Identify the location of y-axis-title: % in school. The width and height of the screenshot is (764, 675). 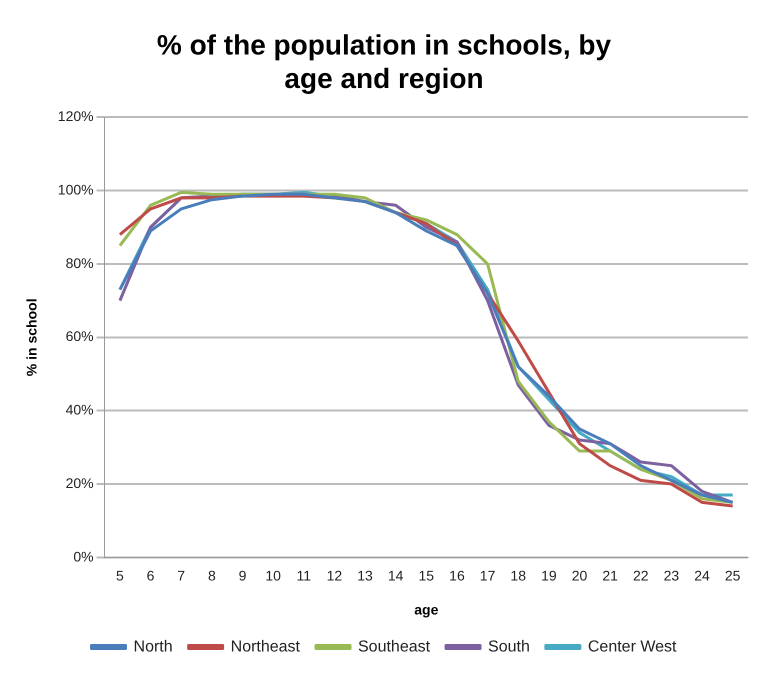
(31, 337).